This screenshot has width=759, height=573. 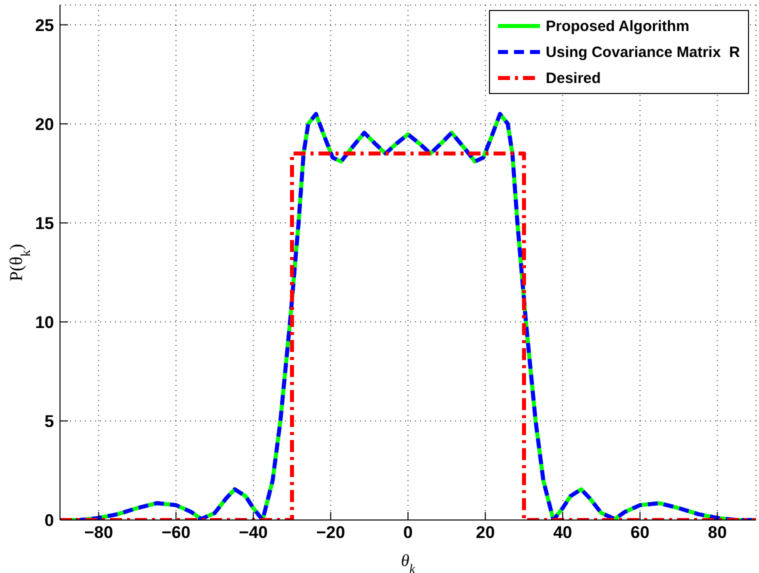 I want to click on x-tick-label: −60, so click(x=176, y=532).